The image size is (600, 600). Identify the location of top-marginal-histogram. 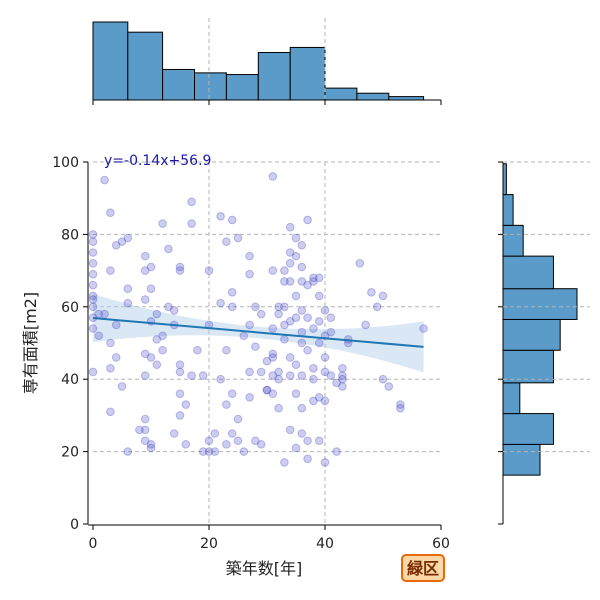
(267, 63).